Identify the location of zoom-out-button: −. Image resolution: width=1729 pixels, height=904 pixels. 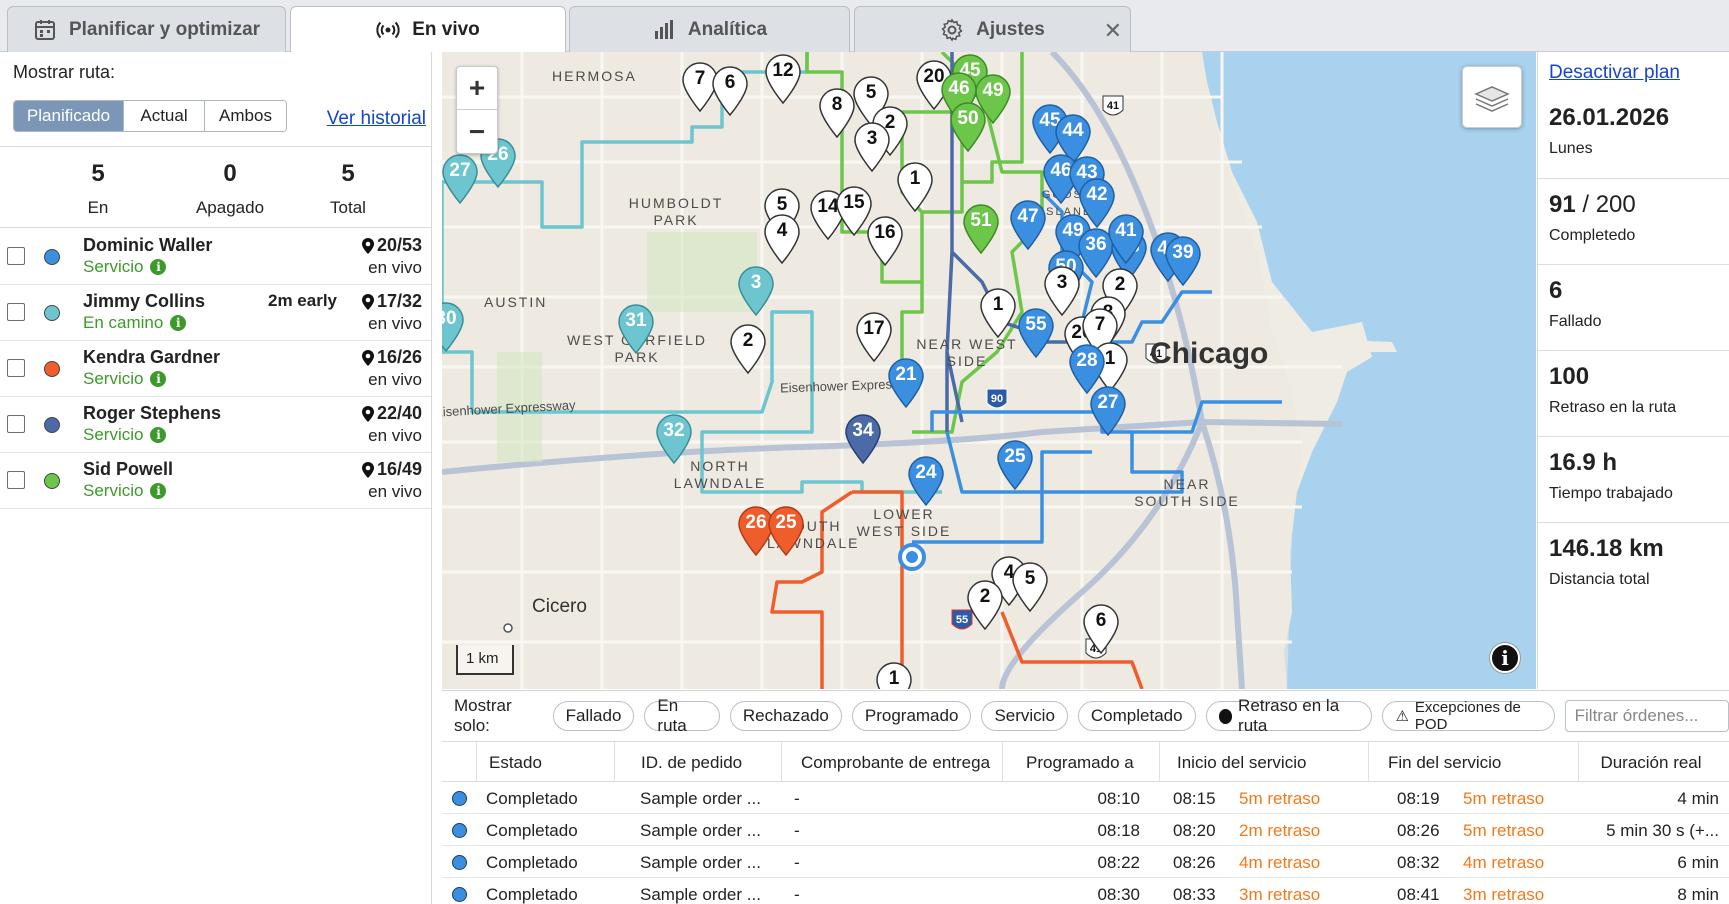
(477, 131).